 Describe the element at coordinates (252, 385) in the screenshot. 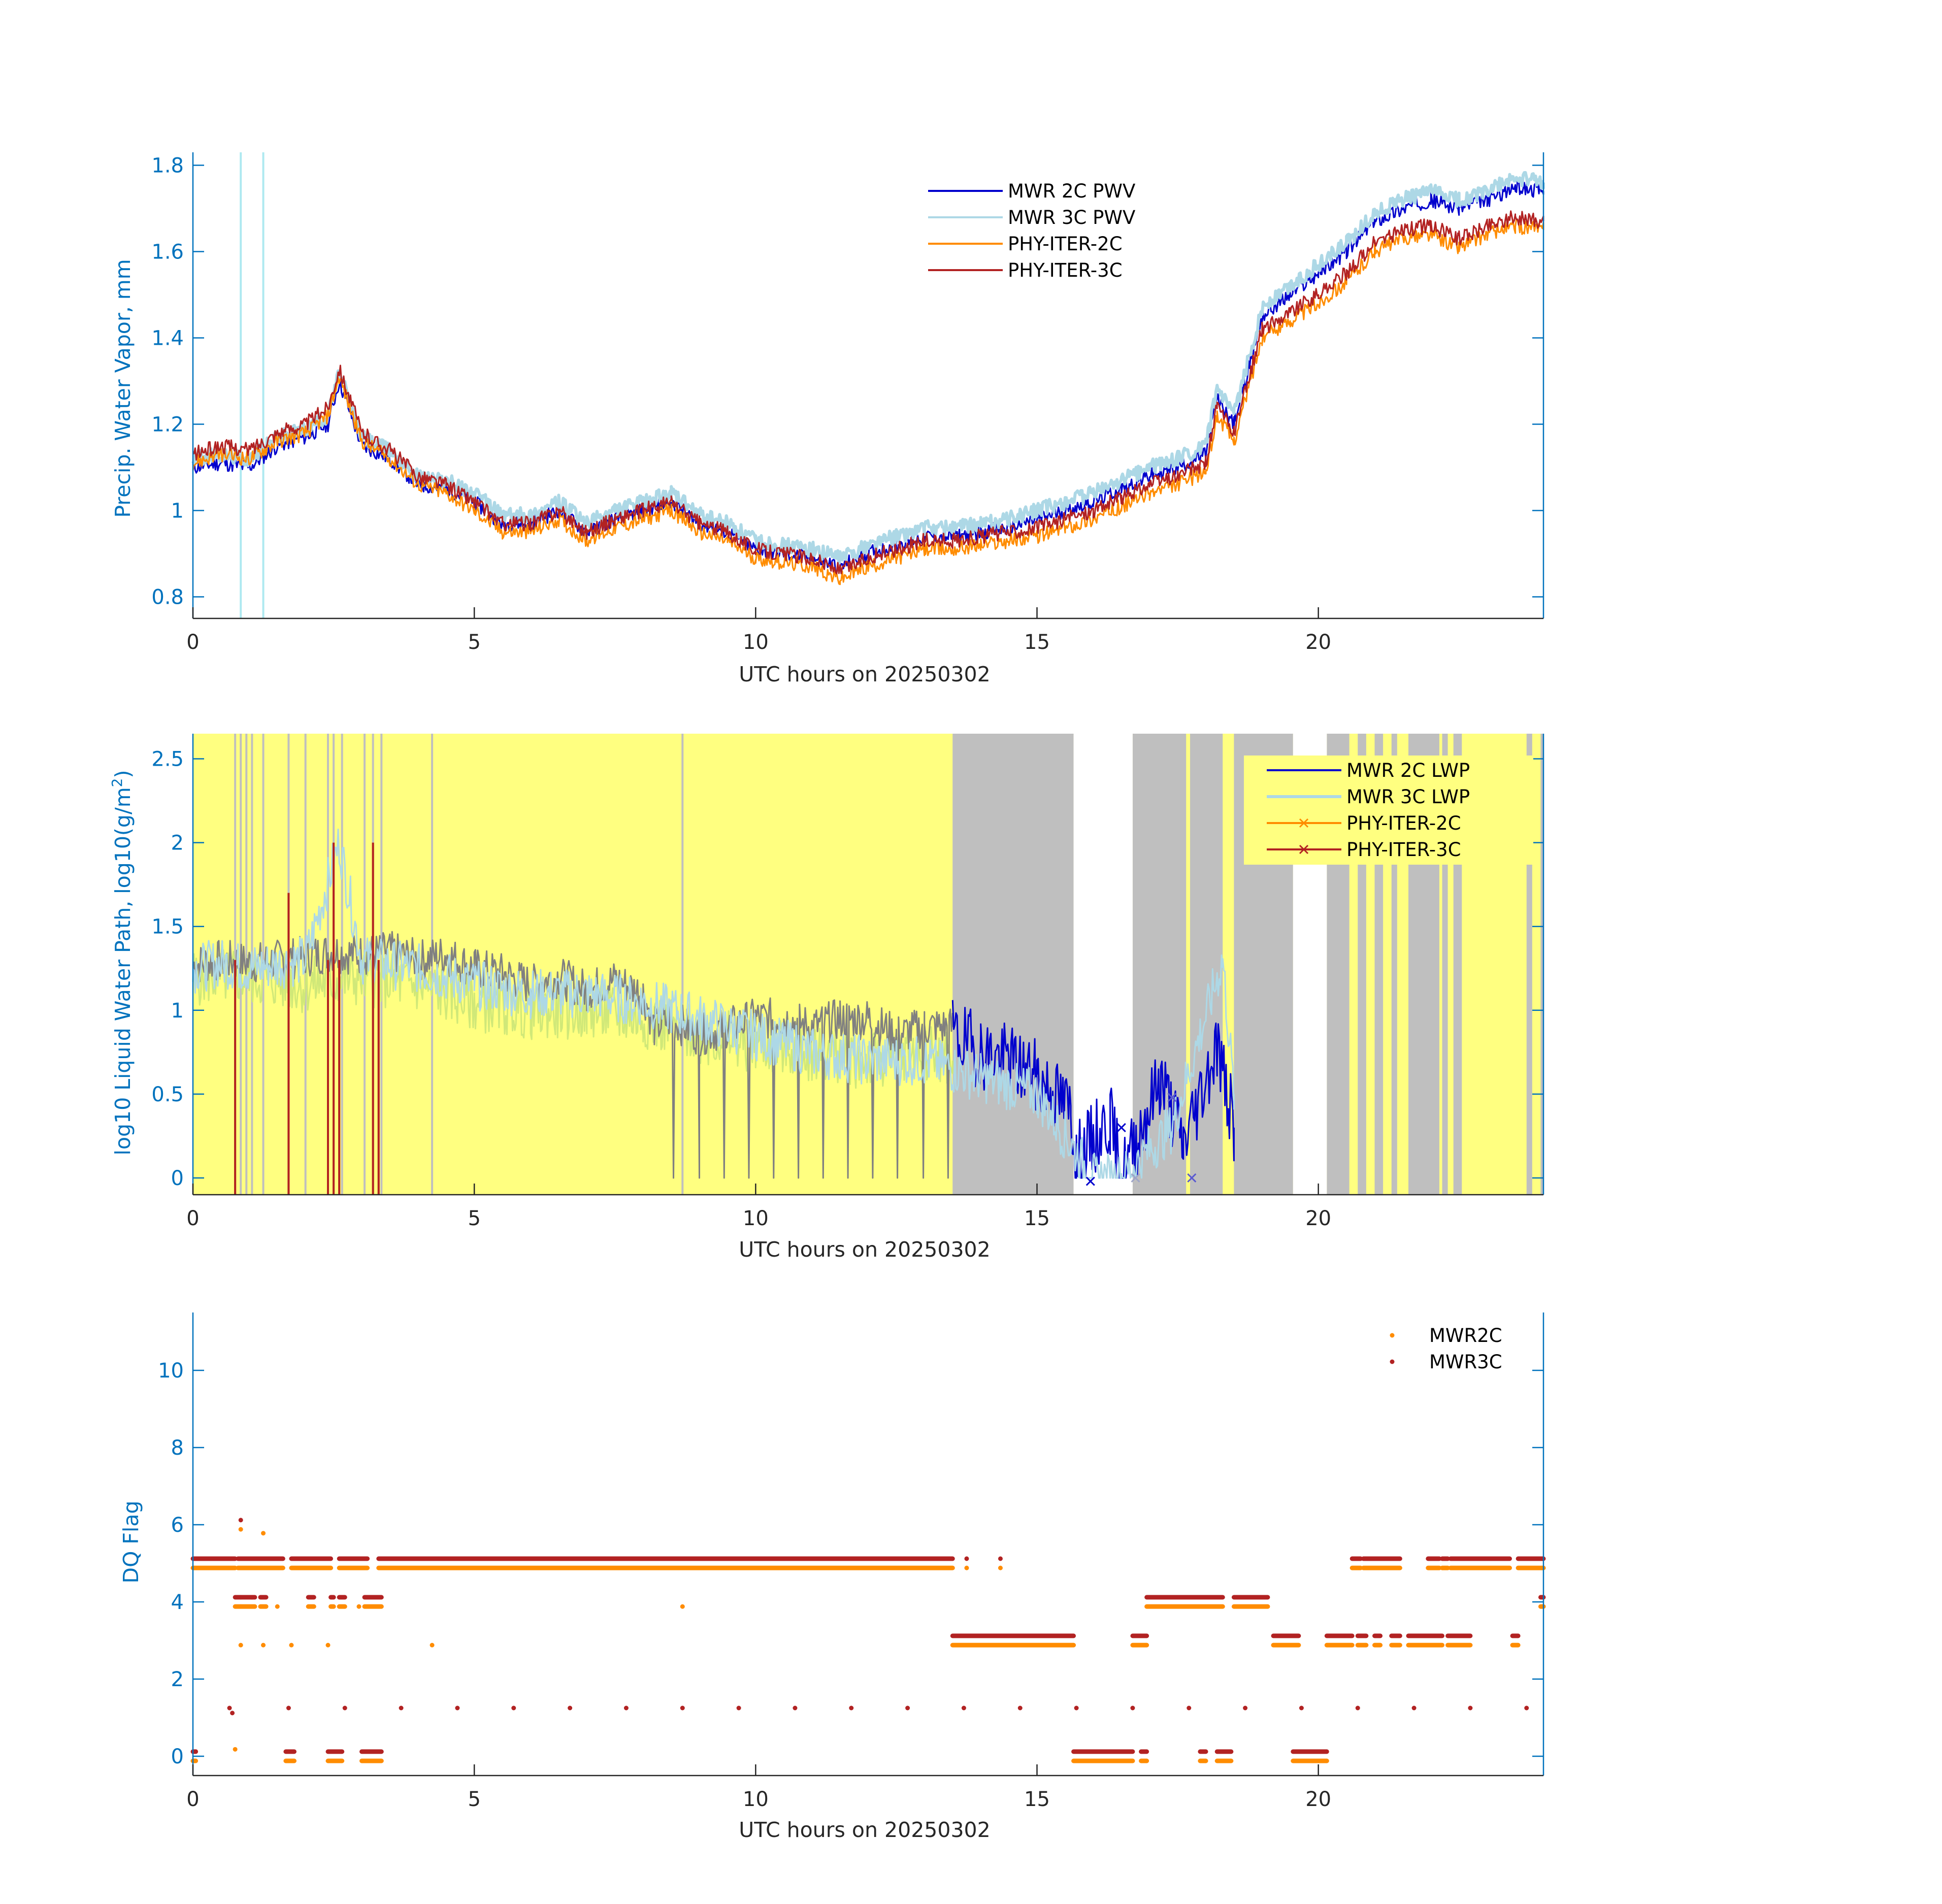

I see `pwv-vertical-markers` at that location.